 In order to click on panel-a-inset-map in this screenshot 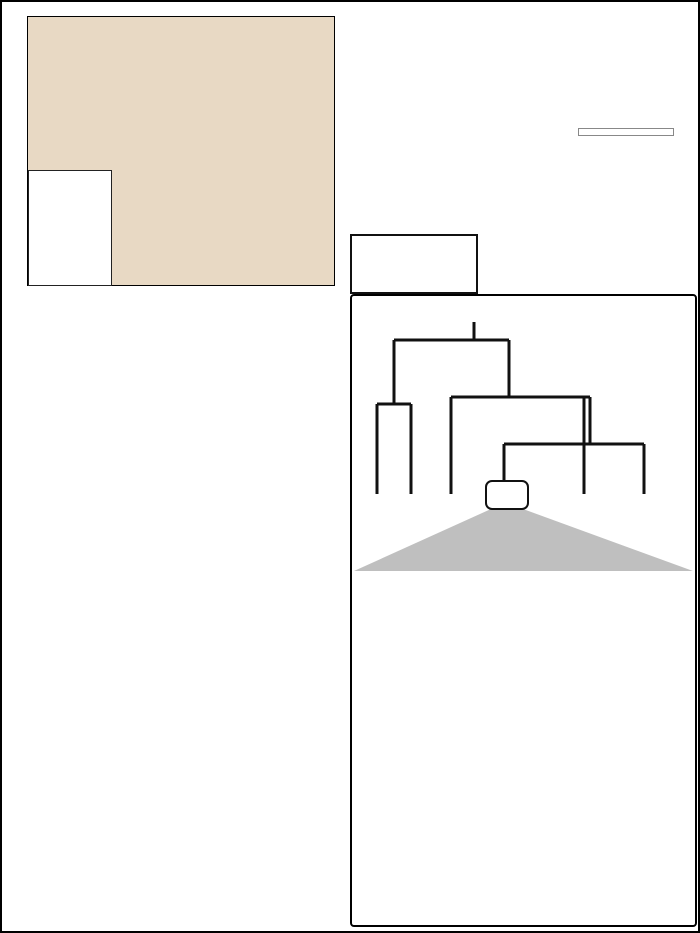, I will do `click(70, 228)`.